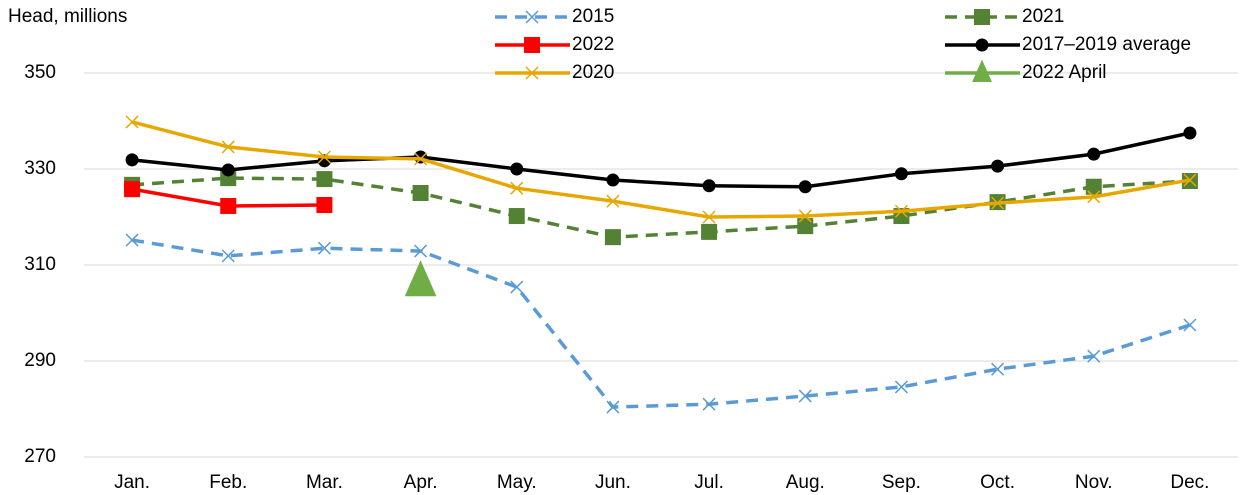  What do you see at coordinates (40, 456) in the screenshot?
I see `y-tick-label: 270` at bounding box center [40, 456].